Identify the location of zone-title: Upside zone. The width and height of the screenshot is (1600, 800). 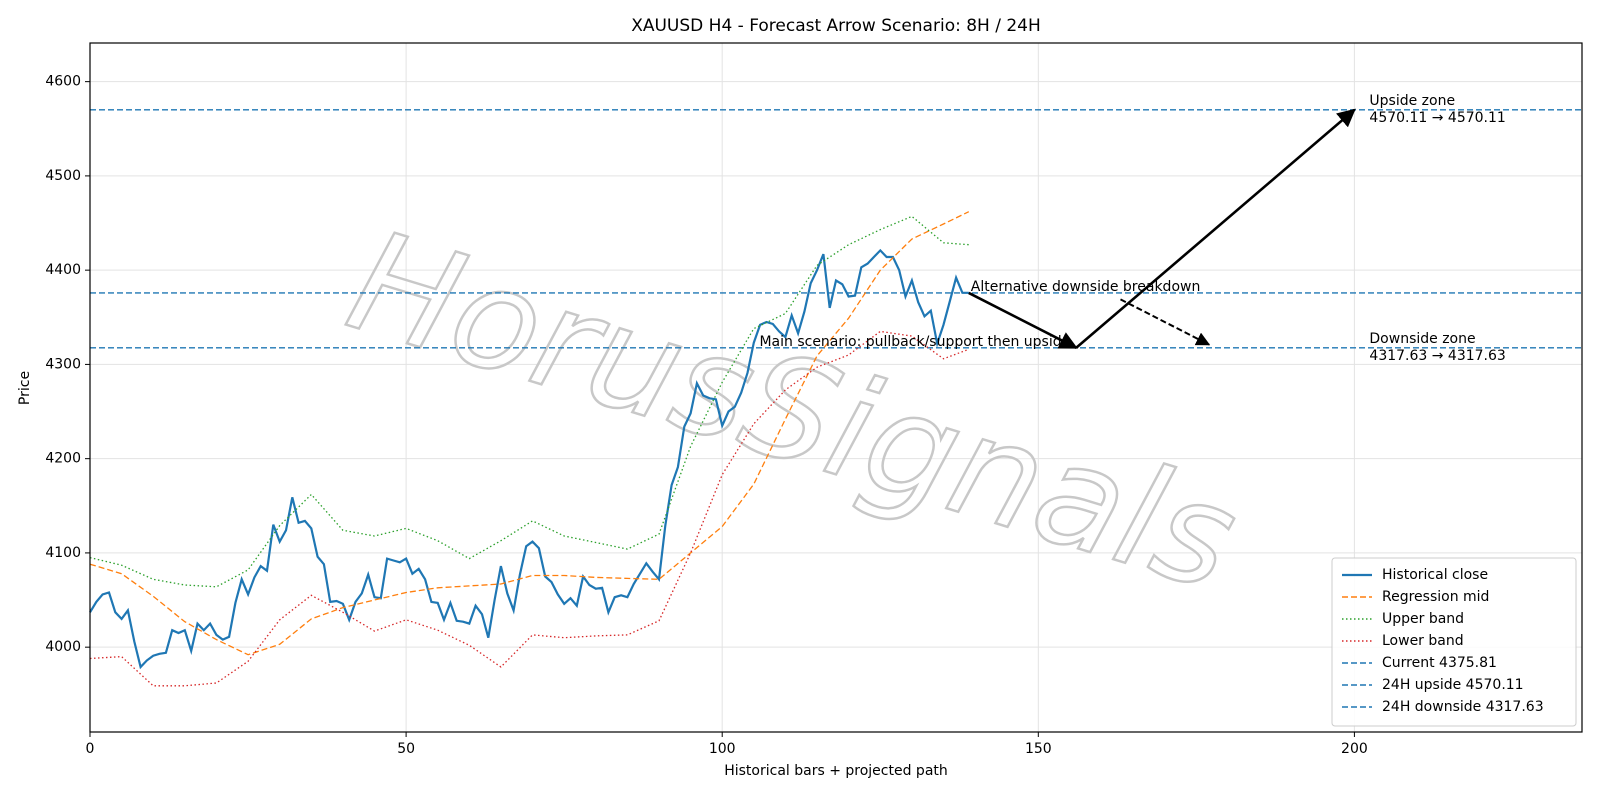
(1412, 101).